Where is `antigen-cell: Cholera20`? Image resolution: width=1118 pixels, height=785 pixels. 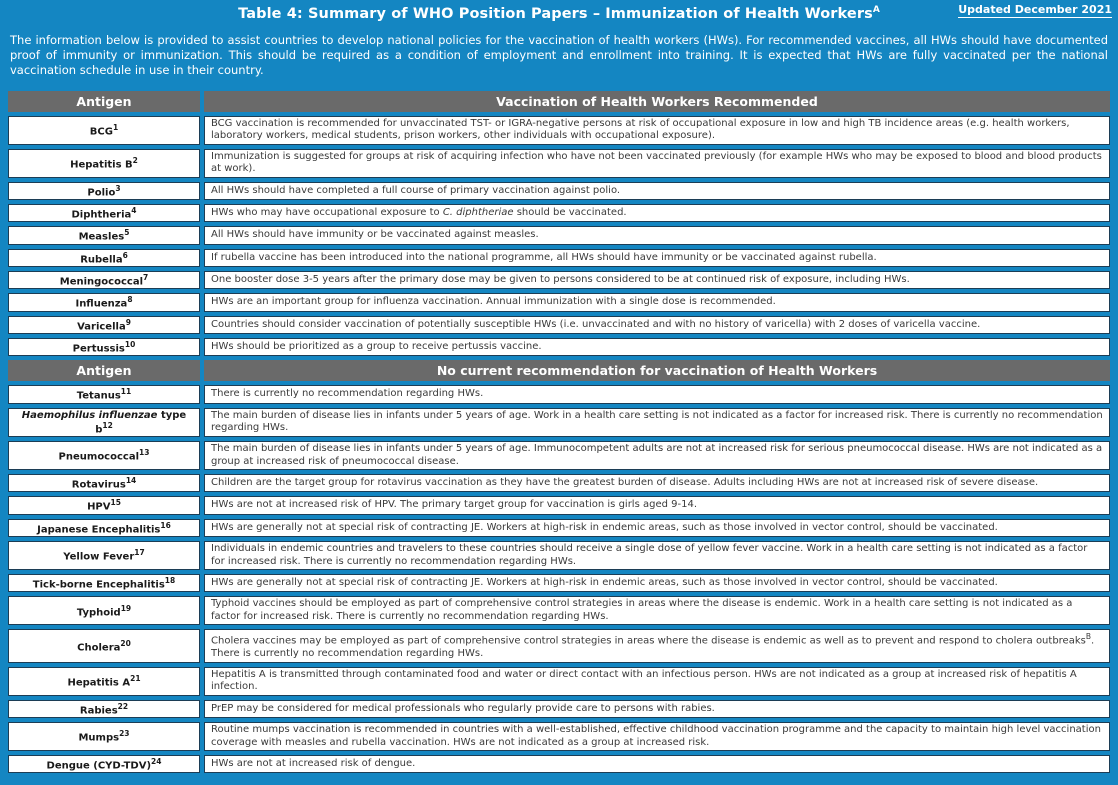
antigen-cell: Cholera20 is located at coordinates (104, 646).